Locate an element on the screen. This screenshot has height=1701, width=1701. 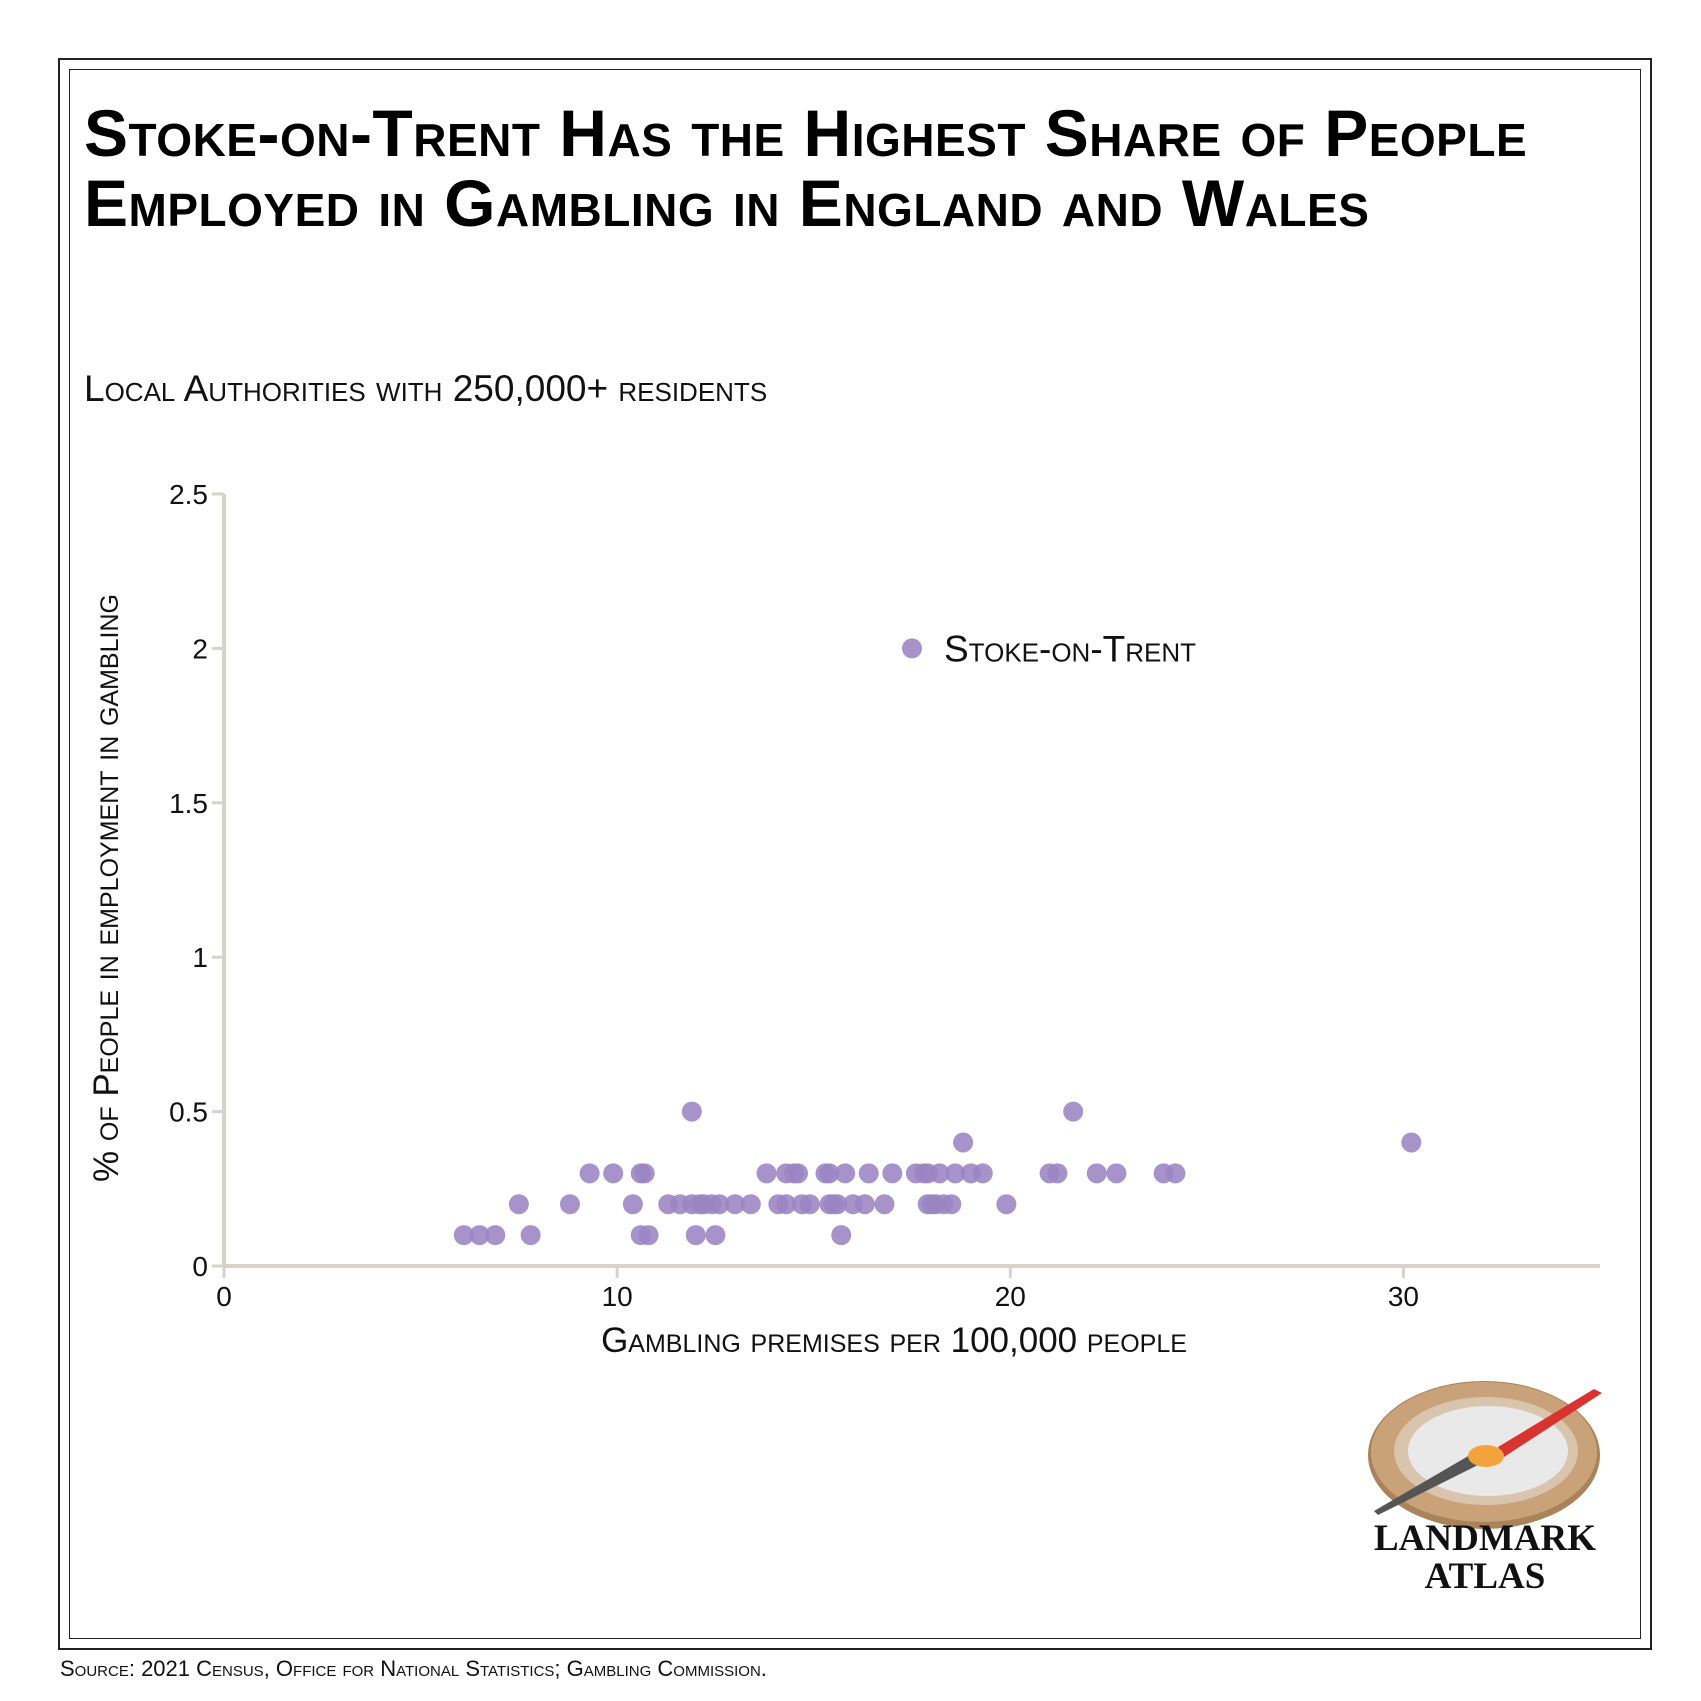
x-tick-label: 10 is located at coordinates (617, 1296).